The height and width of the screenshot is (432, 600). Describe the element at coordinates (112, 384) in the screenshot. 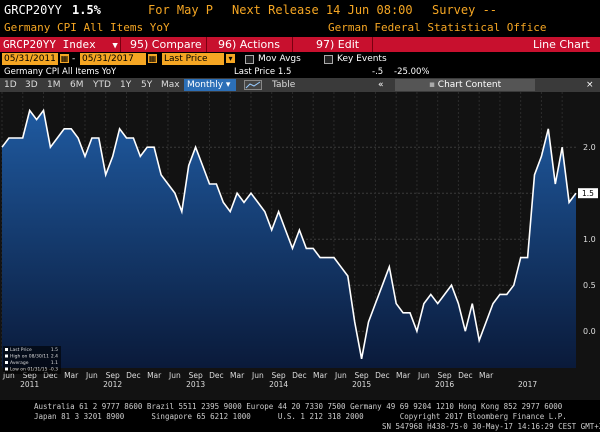

I see `x-year-label: 2012` at that location.